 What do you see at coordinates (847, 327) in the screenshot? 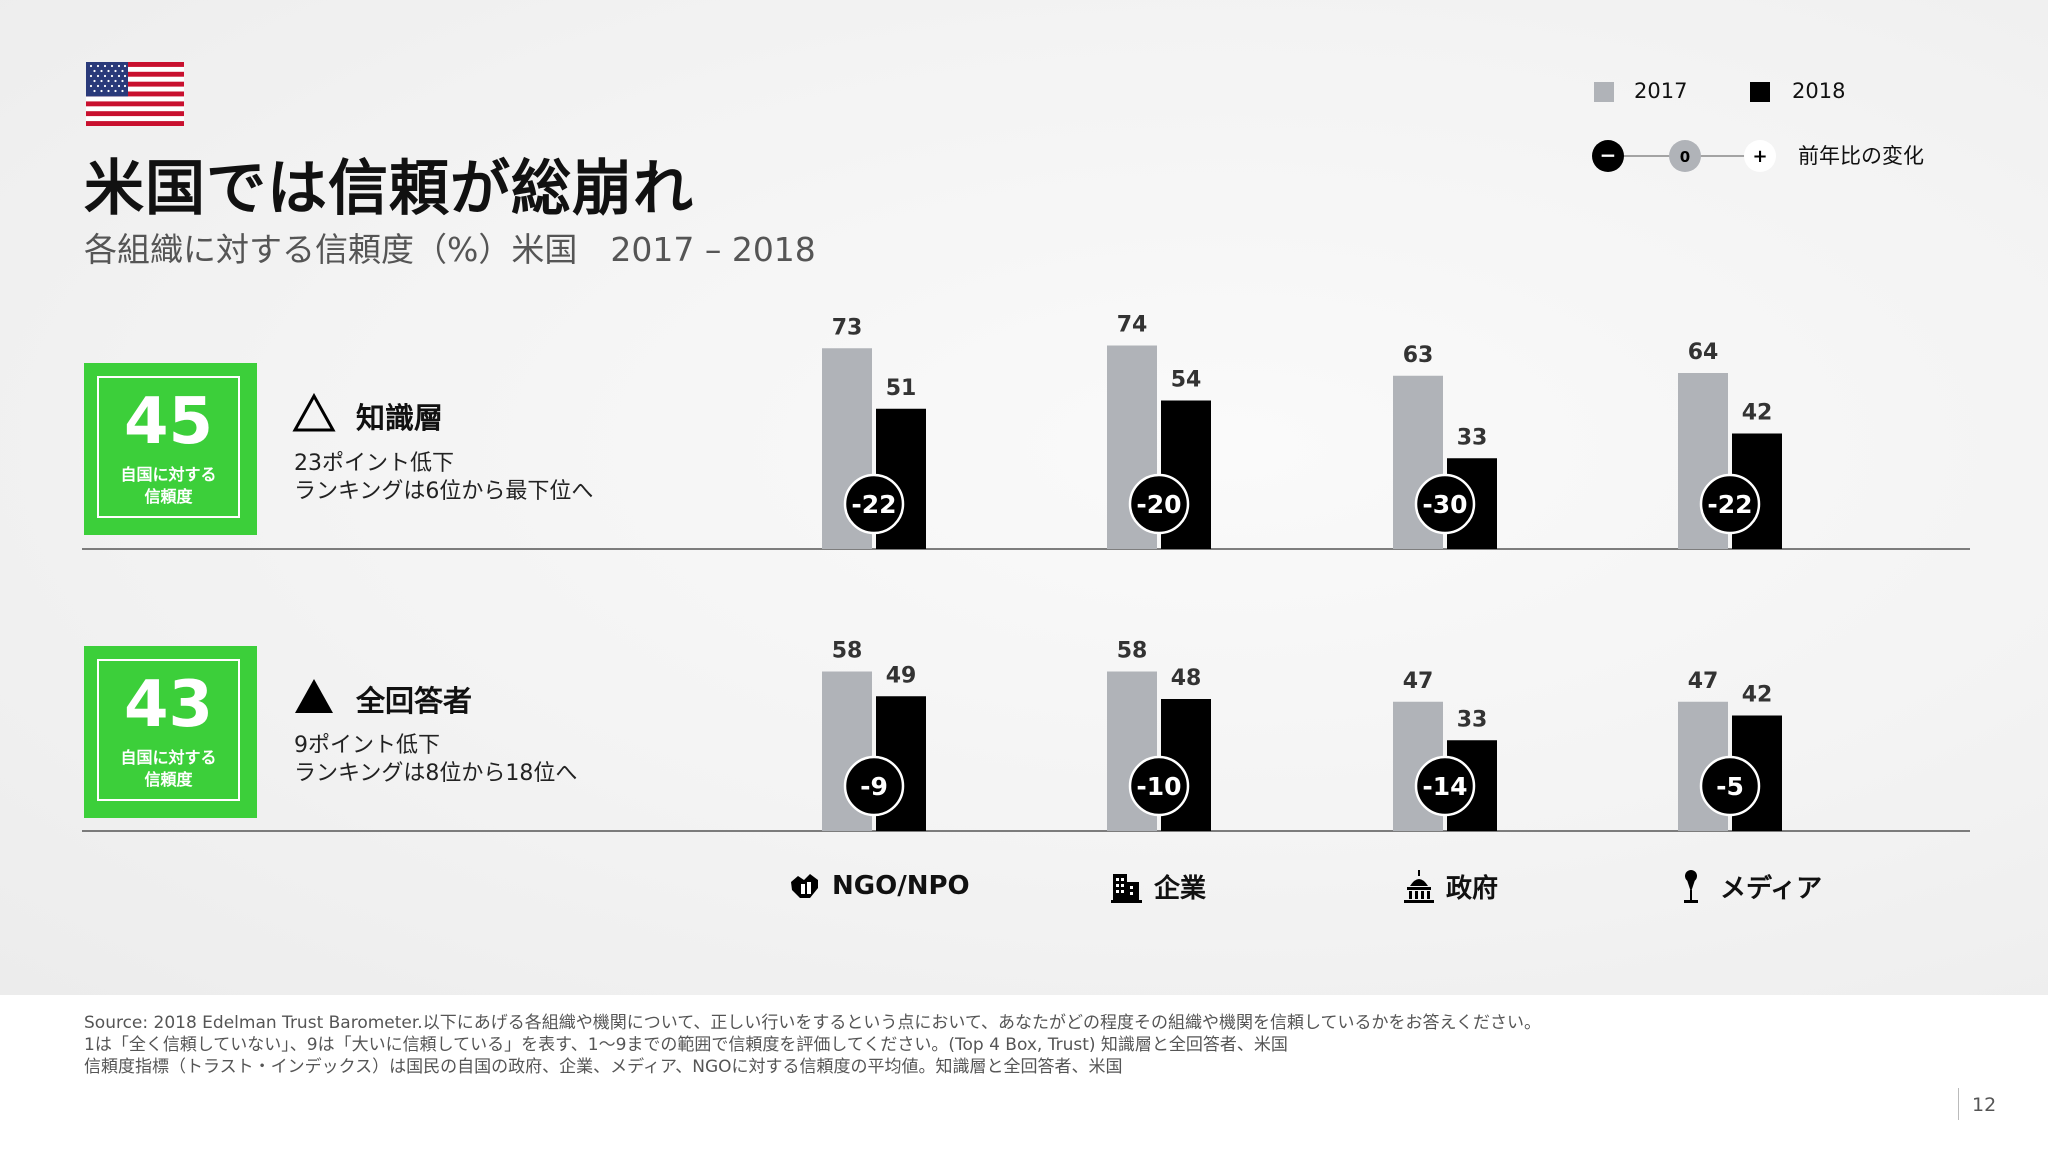
I see `data-label-2017: 73` at bounding box center [847, 327].